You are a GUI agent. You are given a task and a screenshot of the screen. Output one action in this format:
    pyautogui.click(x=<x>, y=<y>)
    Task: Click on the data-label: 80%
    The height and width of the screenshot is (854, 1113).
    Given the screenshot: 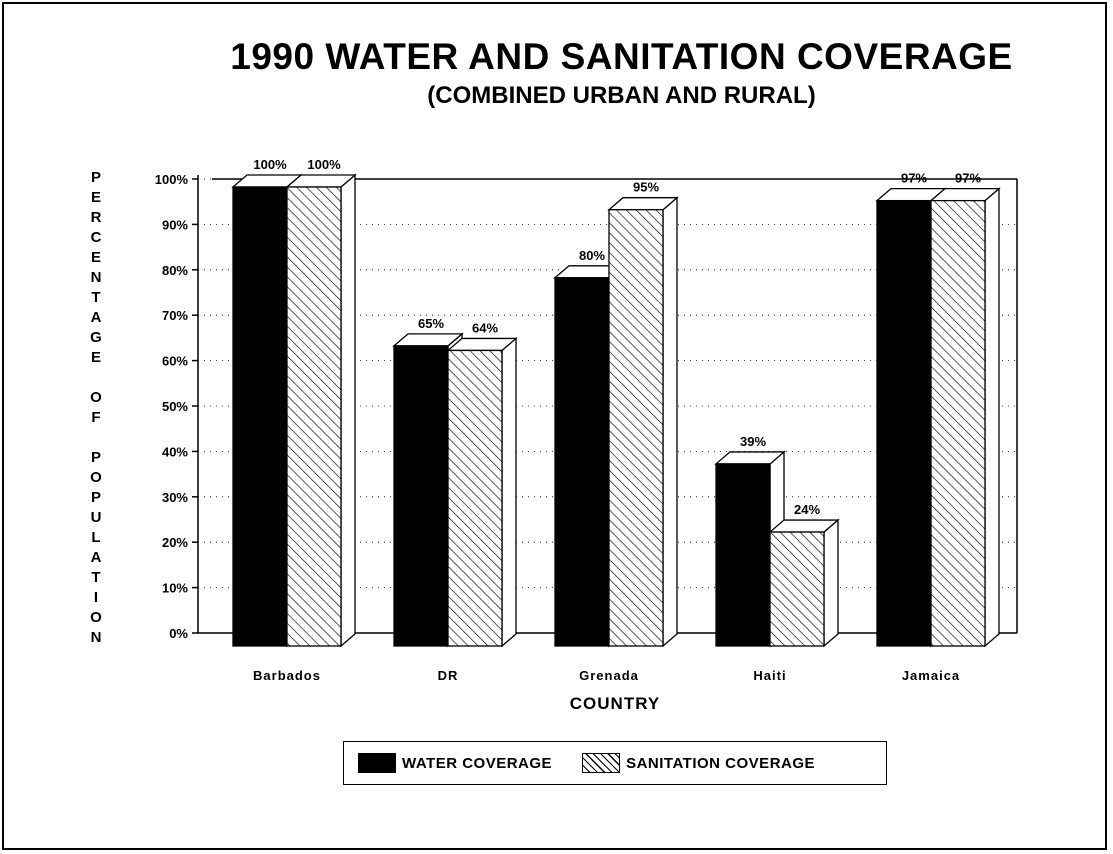 What is the action you would take?
    pyautogui.click(x=592, y=255)
    